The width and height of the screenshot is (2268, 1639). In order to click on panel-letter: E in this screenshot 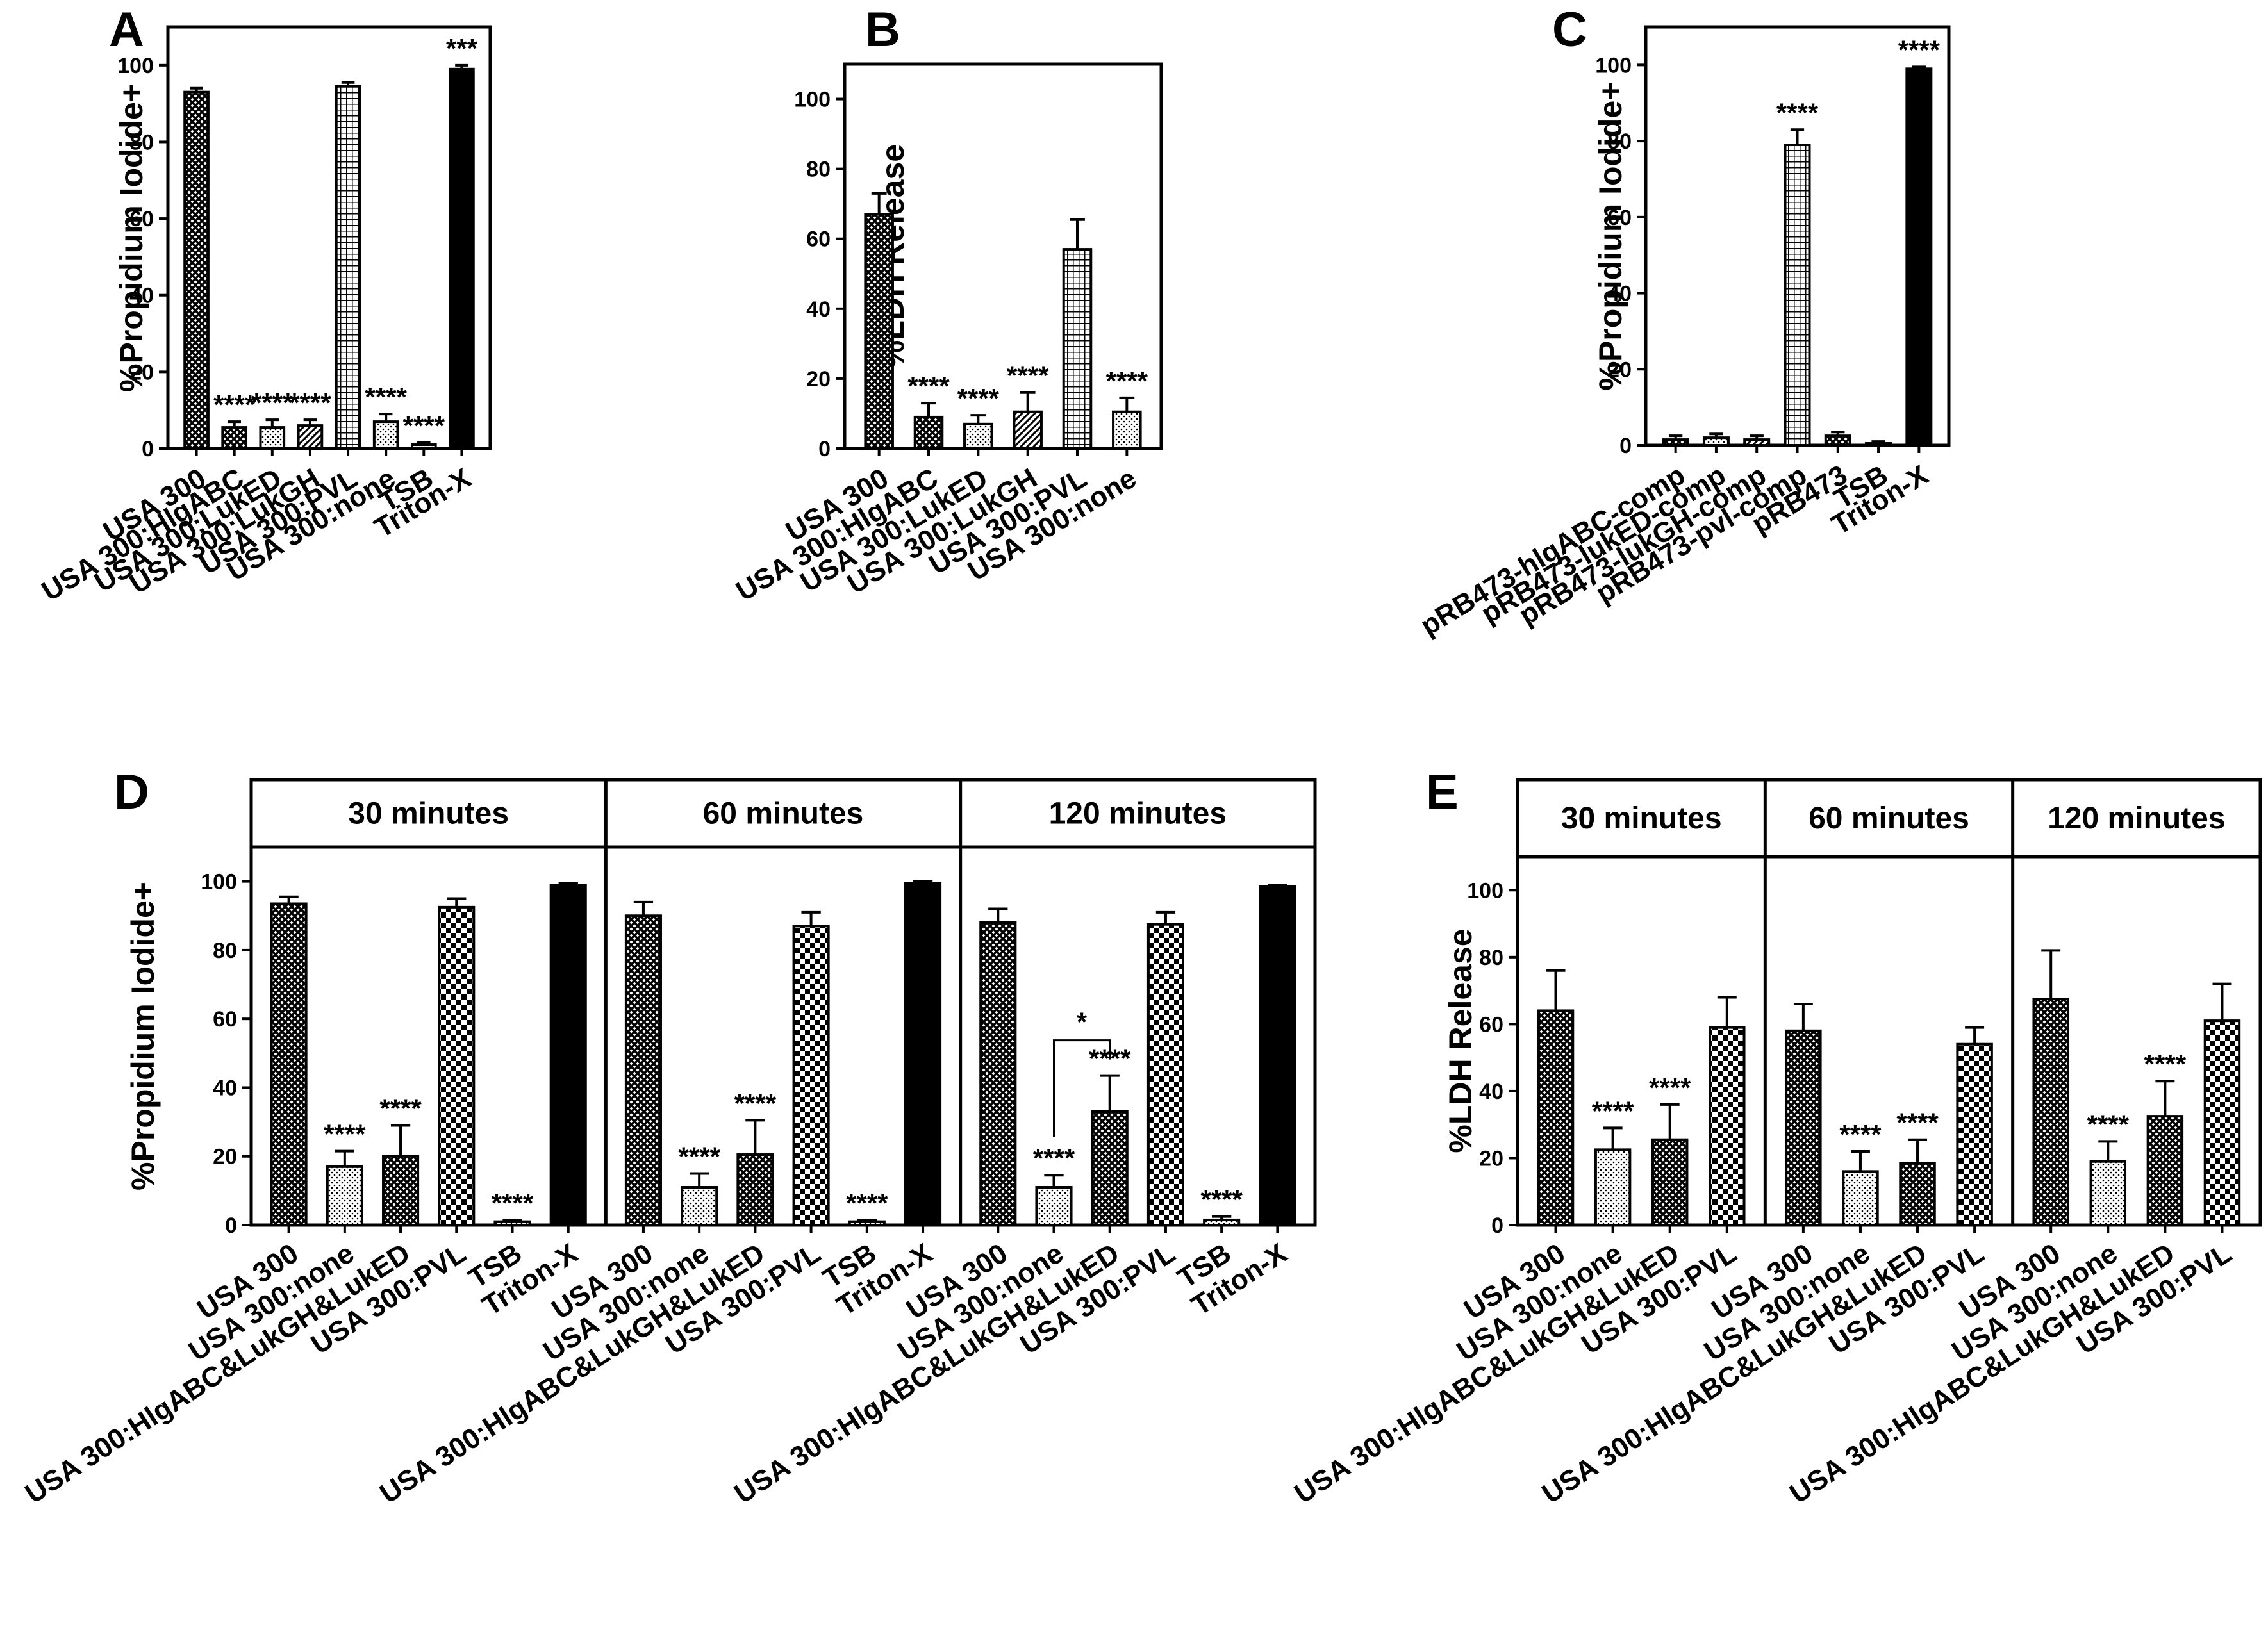, I will do `click(1442, 792)`.